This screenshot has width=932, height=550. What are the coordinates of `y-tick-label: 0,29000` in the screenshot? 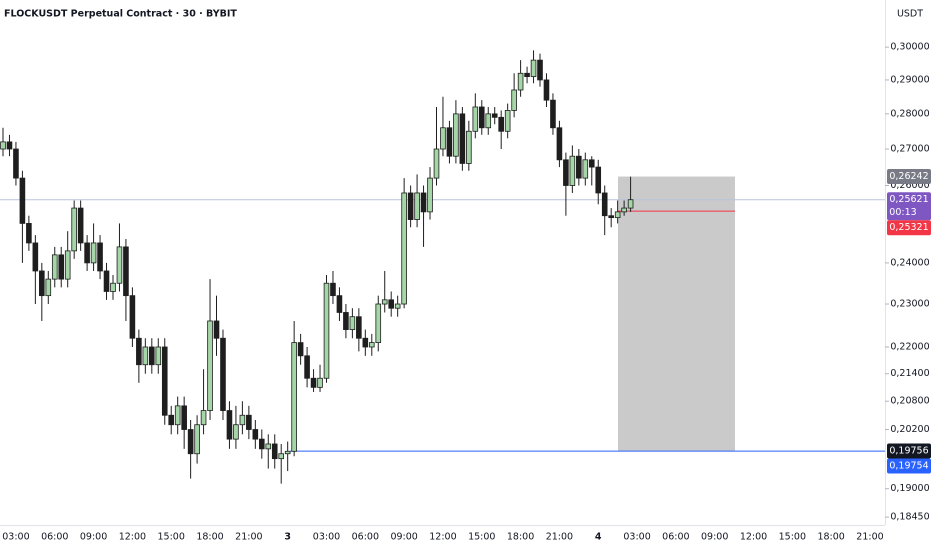 It's located at (909, 79).